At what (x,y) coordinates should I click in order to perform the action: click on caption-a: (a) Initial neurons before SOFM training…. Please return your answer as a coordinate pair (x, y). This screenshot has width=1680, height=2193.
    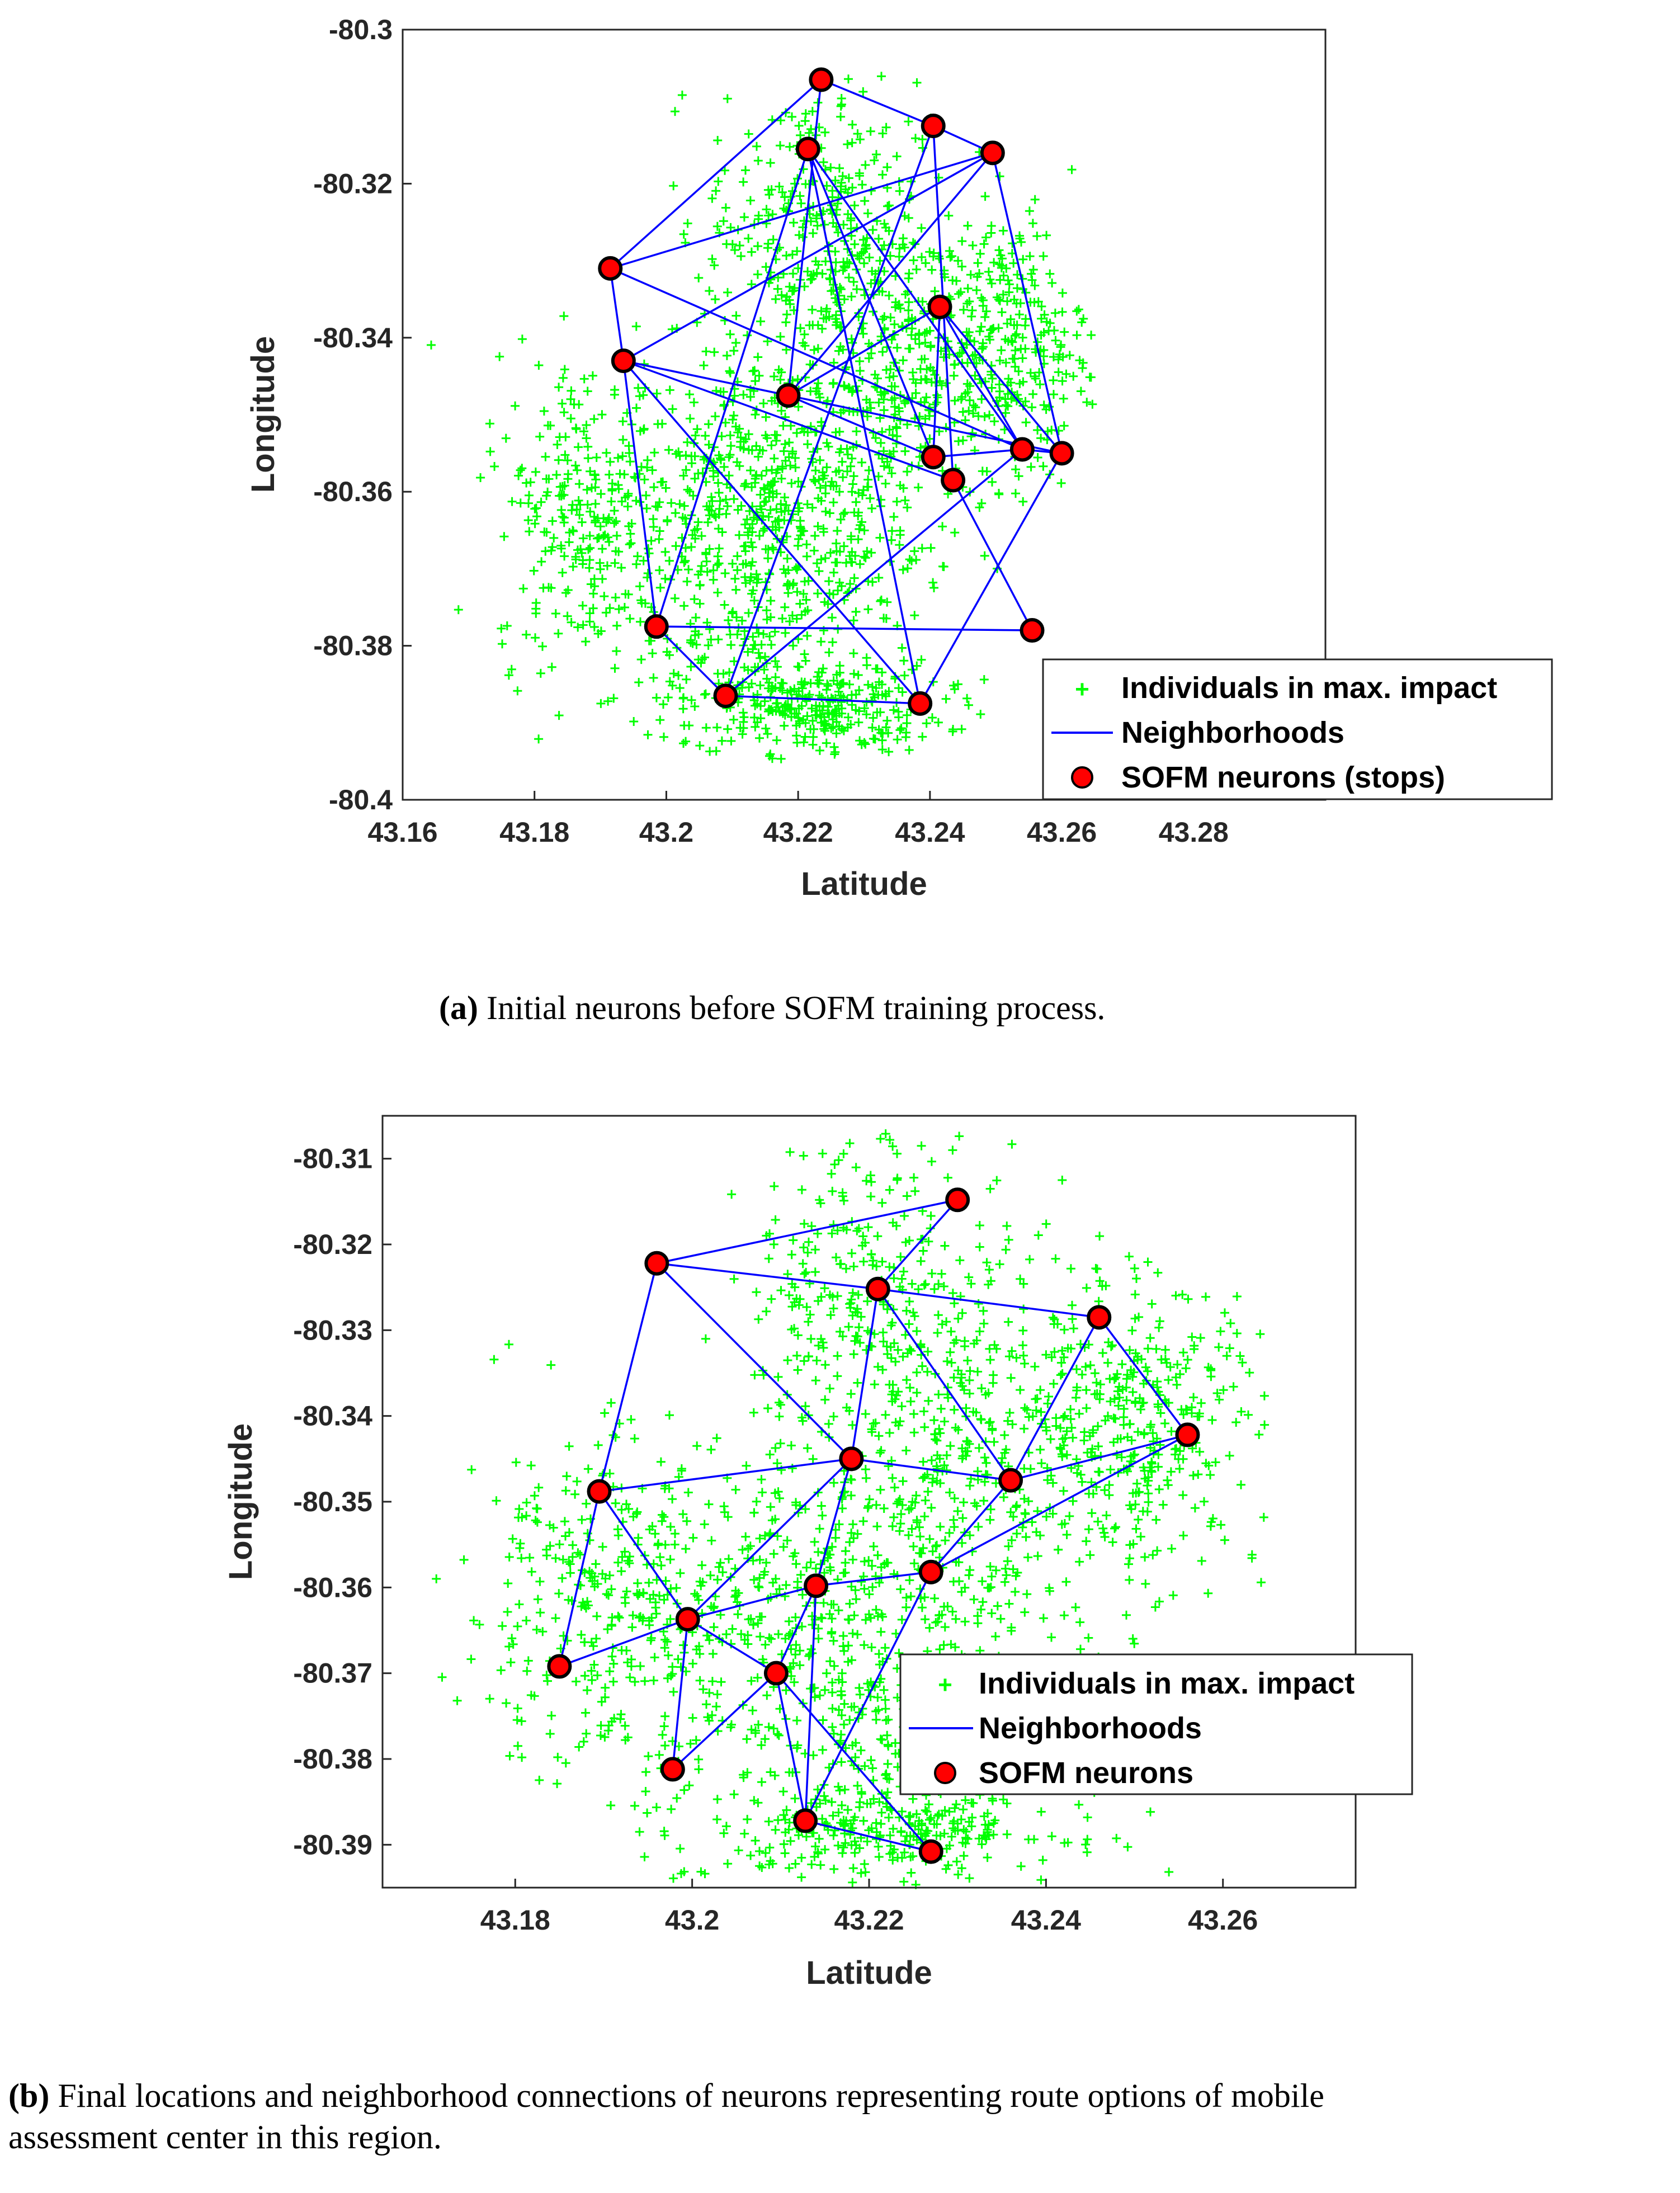
    Looking at the image, I should click on (773, 1007).